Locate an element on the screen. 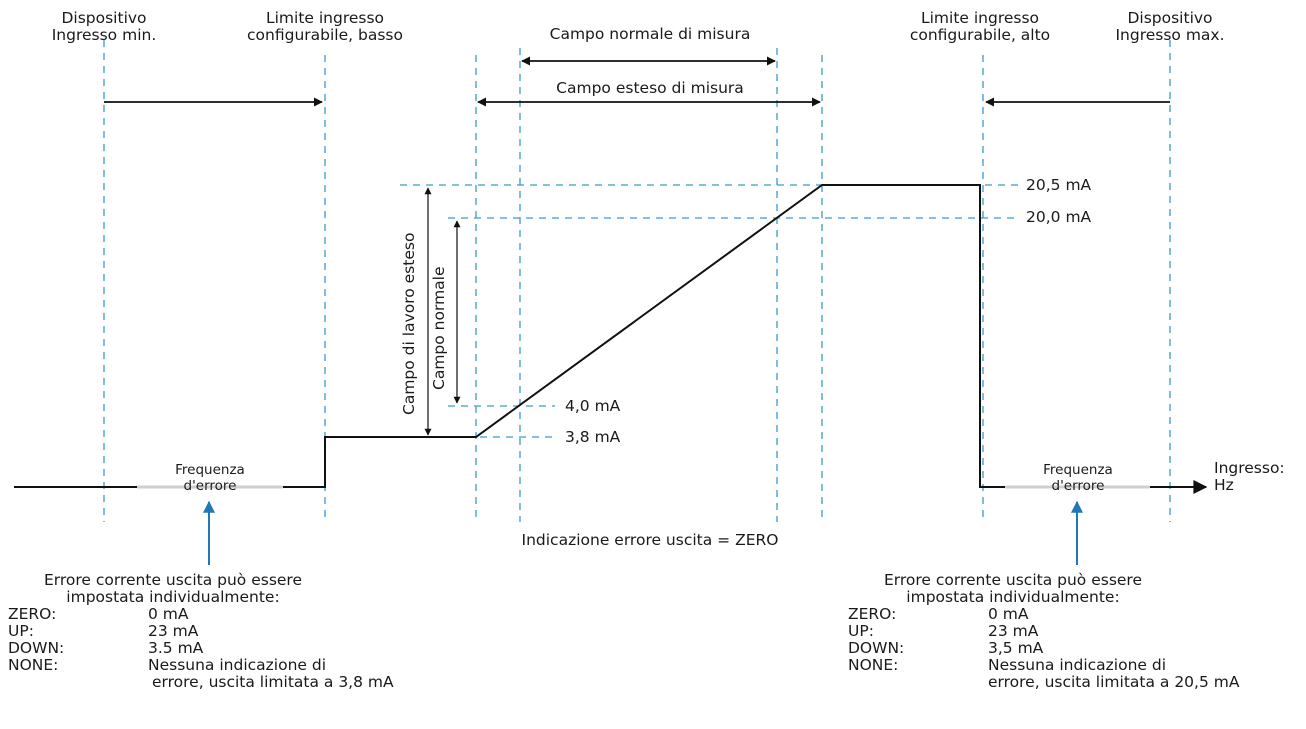 This screenshot has width=1306, height=729. label-error-frequency-left: Frequenza d'errore is located at coordinates (210, 478).